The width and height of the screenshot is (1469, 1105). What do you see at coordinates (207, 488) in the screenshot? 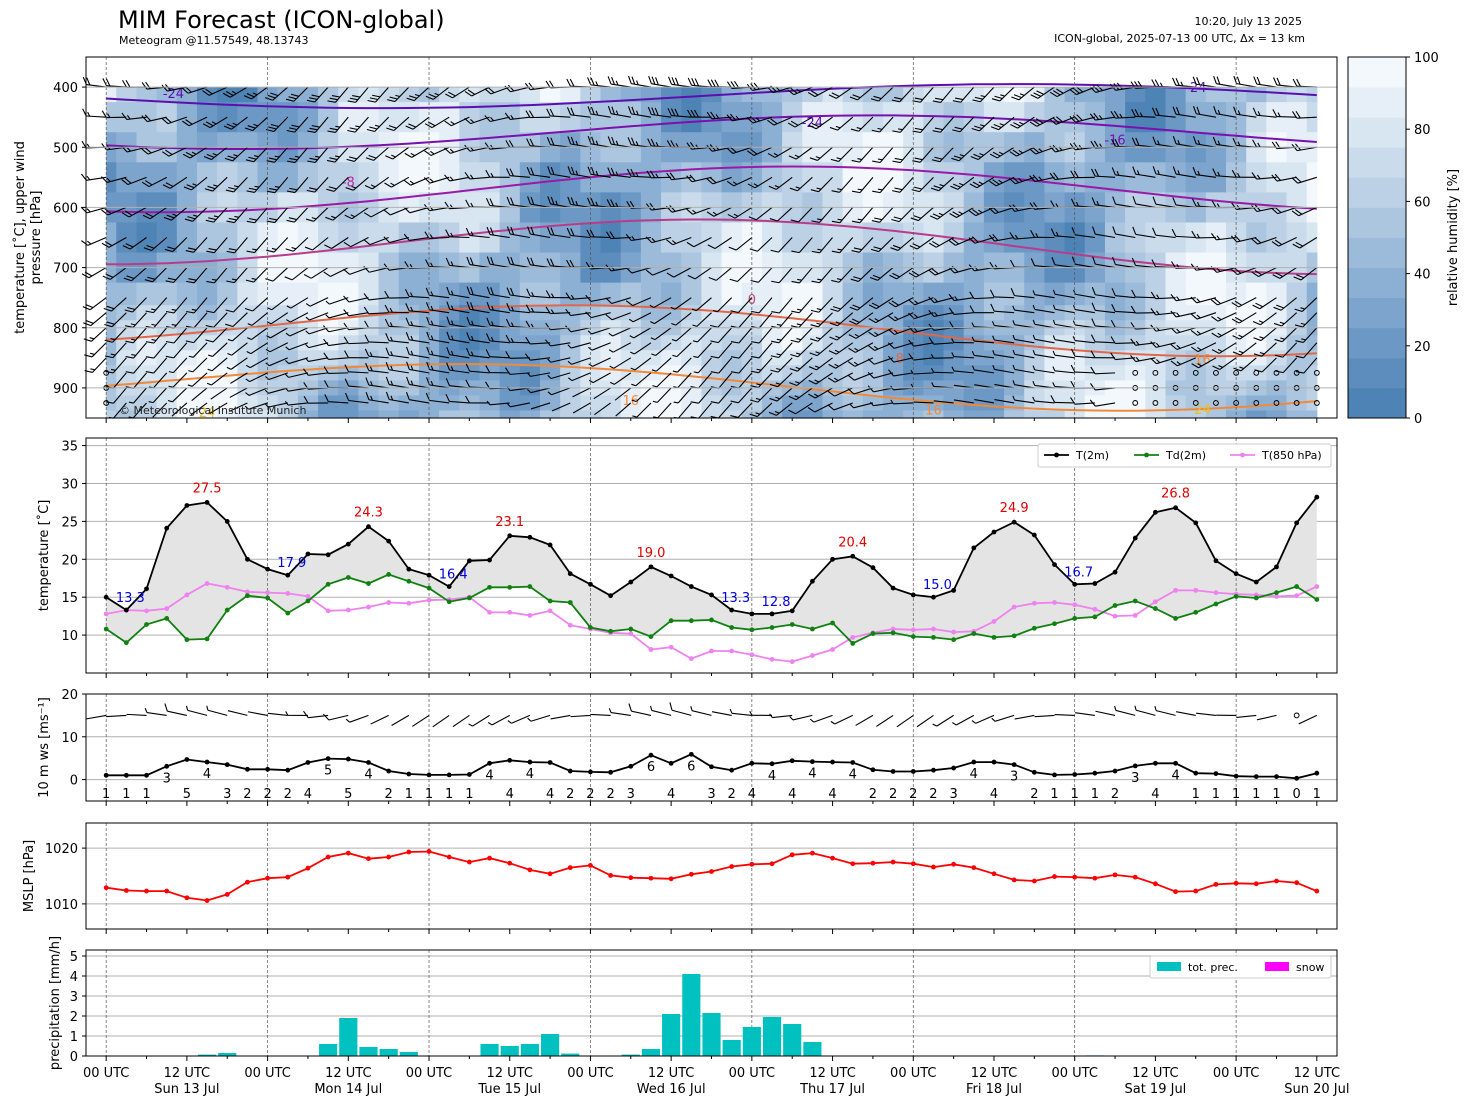
I see `max-temp-label: 27.5` at bounding box center [207, 488].